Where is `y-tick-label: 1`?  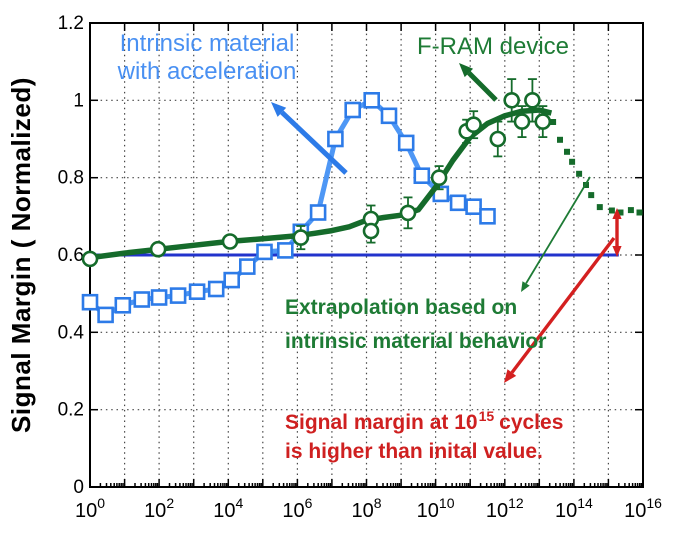 y-tick-label: 1 is located at coordinates (78, 100).